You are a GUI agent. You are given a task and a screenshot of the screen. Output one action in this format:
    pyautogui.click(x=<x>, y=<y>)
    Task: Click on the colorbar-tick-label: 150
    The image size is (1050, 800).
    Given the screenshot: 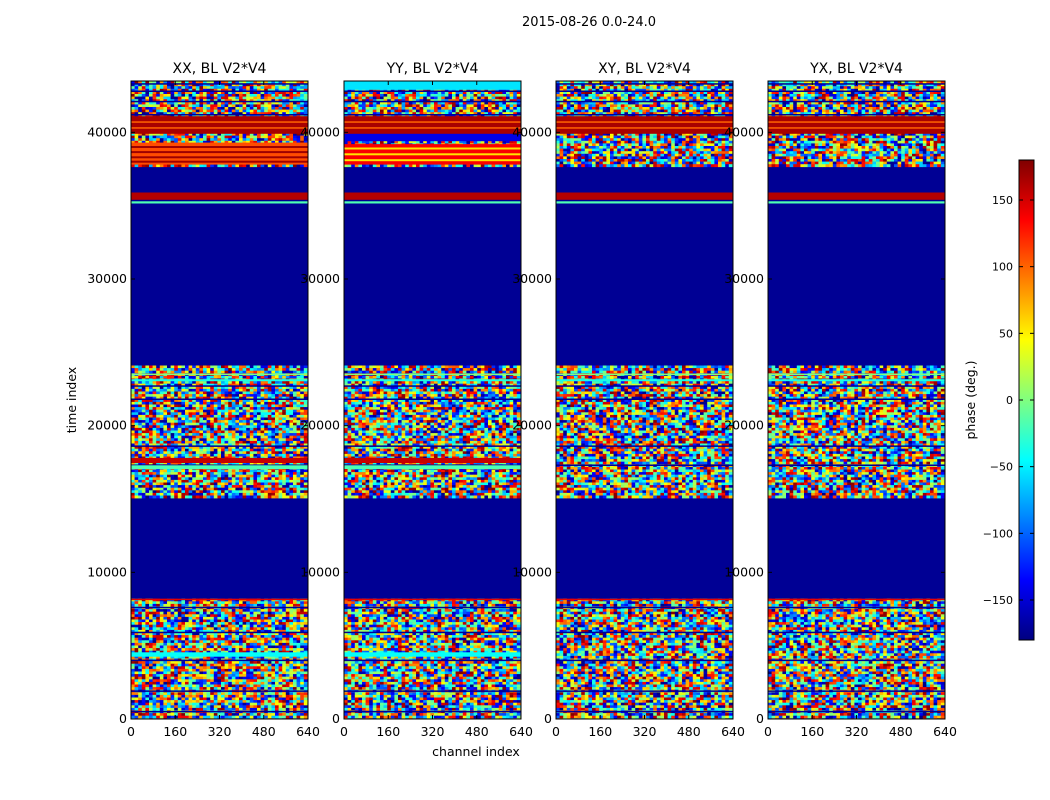 What is the action you would take?
    pyautogui.click(x=1002, y=200)
    